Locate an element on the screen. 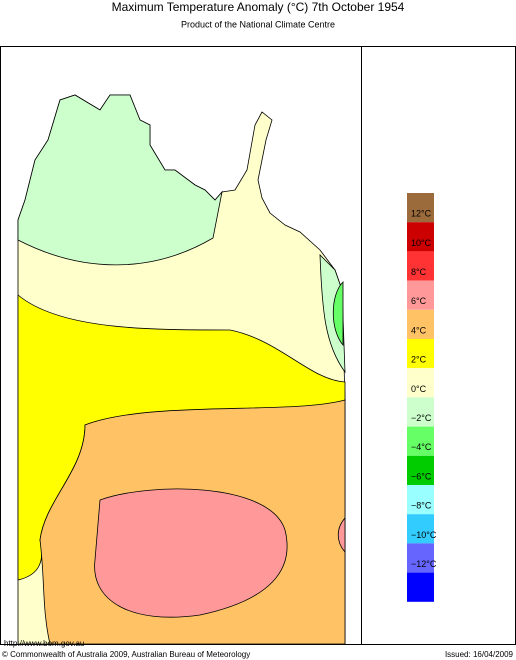 This screenshot has height=660, width=516. issued: Issued: 16/04/2009 is located at coordinates (479, 654).